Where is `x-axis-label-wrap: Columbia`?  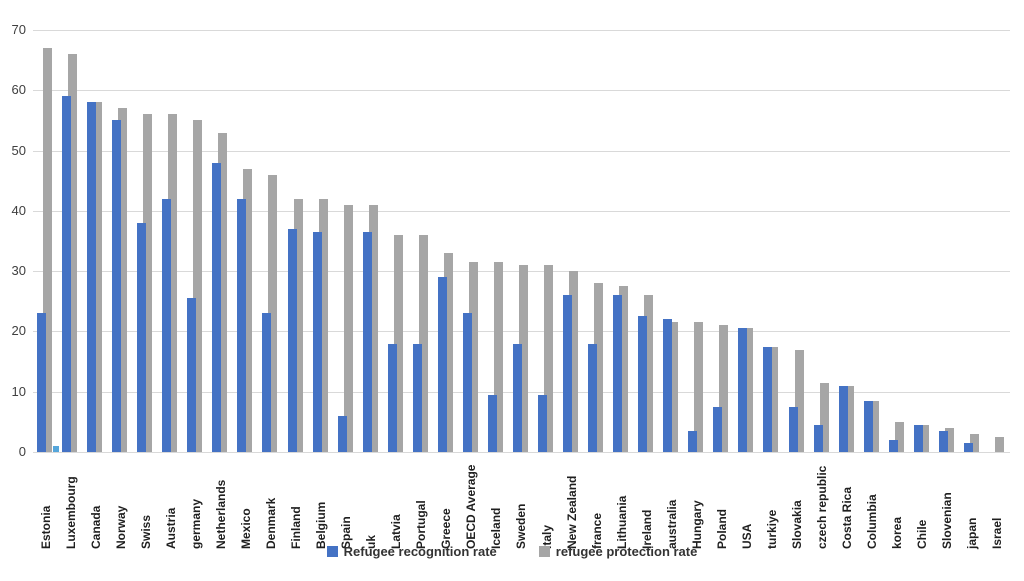 x-axis-label-wrap: Columbia is located at coordinates (872, 504).